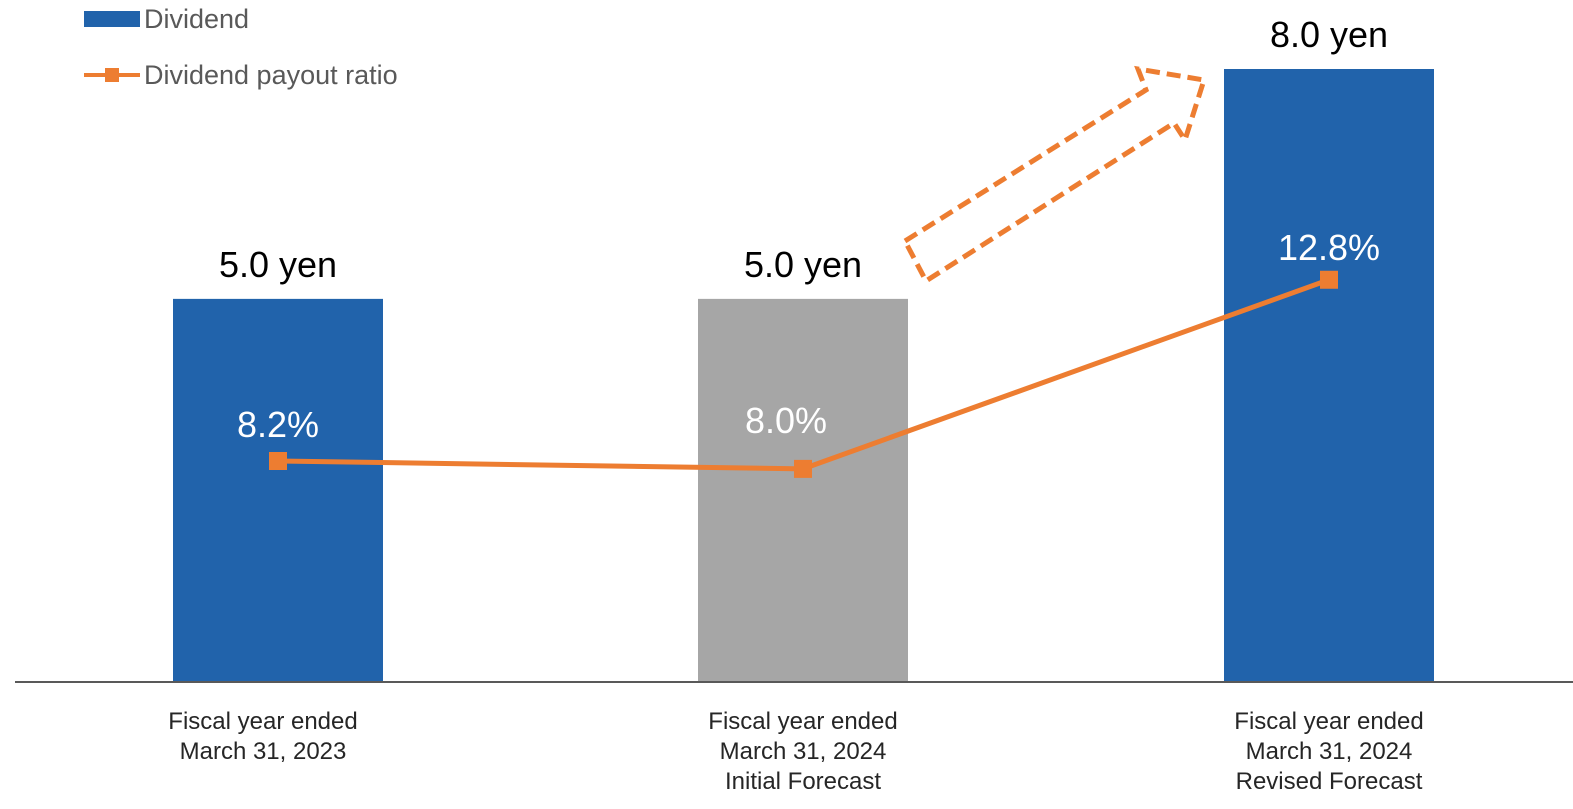  Describe the element at coordinates (112, 18) in the screenshot. I see `legend-swatch-dividend` at that location.